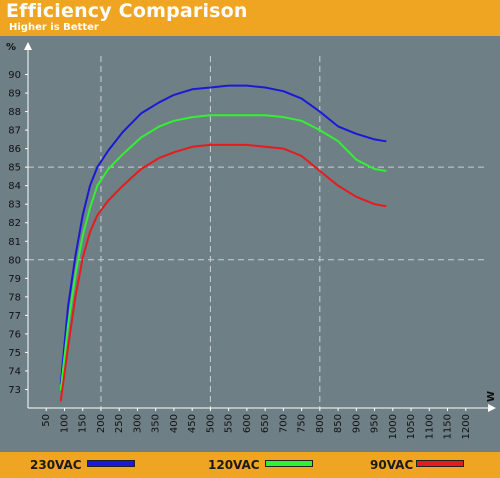 The image size is (500, 478). Describe the element at coordinates (250, 18) in the screenshot. I see `chart-header: Efficiency Comparison Higher is Better` at that location.